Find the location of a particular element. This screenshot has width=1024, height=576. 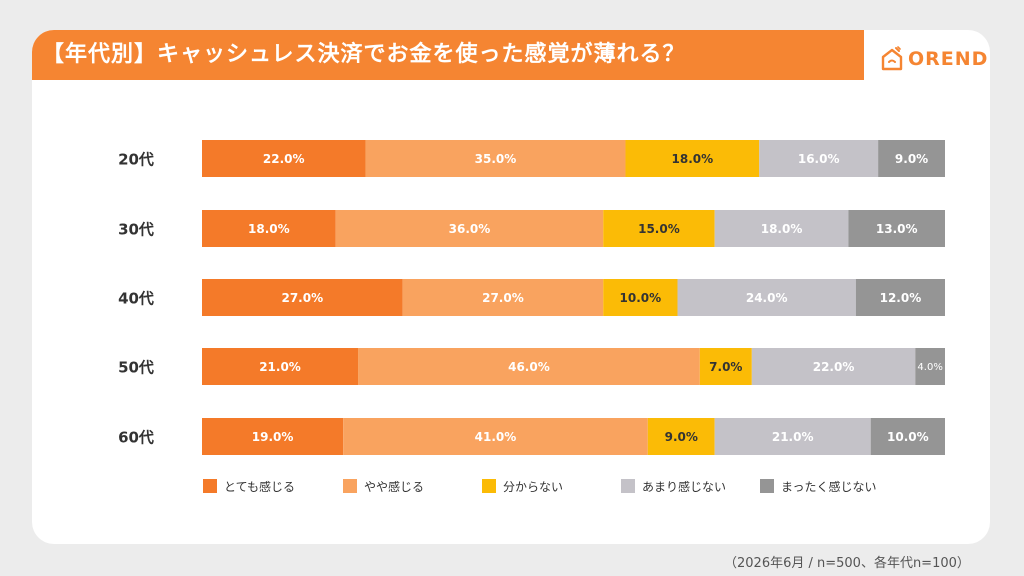

data-label: 13.0% is located at coordinates (897, 229).